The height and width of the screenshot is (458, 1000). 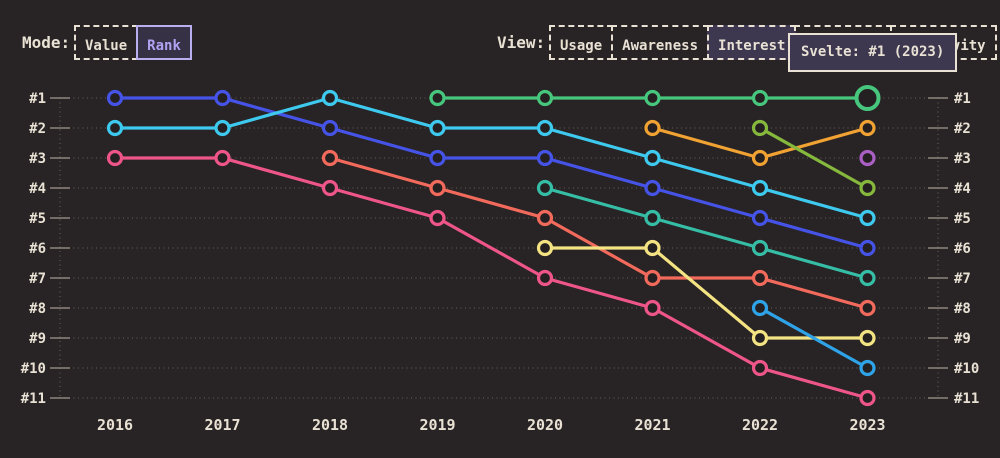 I want to click on point-yellow-green-2023, so click(x=867, y=188).